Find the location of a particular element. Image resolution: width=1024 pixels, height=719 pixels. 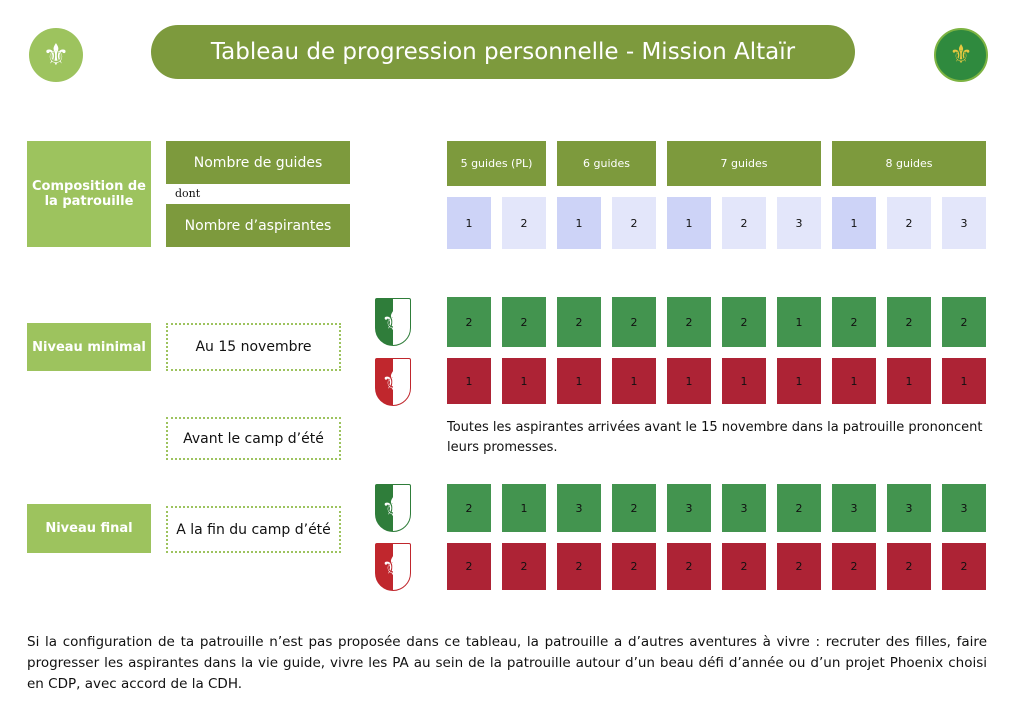

group-header-8: 8 guides is located at coordinates (909, 163).